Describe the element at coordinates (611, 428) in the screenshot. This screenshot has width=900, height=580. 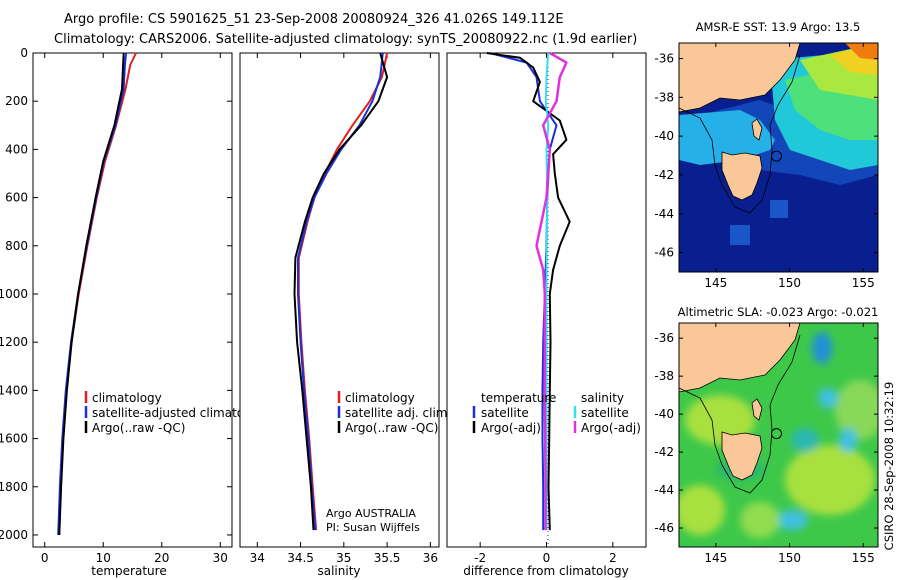
I see `legend-label-sal-argo: Argo(-adj)` at that location.